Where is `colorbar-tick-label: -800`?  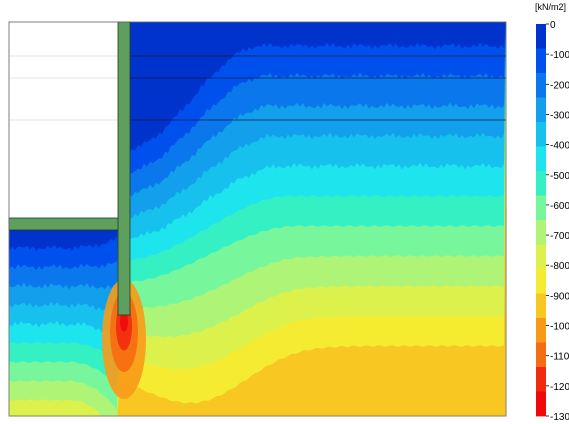 colorbar-tick-label: -800 is located at coordinates (559, 266).